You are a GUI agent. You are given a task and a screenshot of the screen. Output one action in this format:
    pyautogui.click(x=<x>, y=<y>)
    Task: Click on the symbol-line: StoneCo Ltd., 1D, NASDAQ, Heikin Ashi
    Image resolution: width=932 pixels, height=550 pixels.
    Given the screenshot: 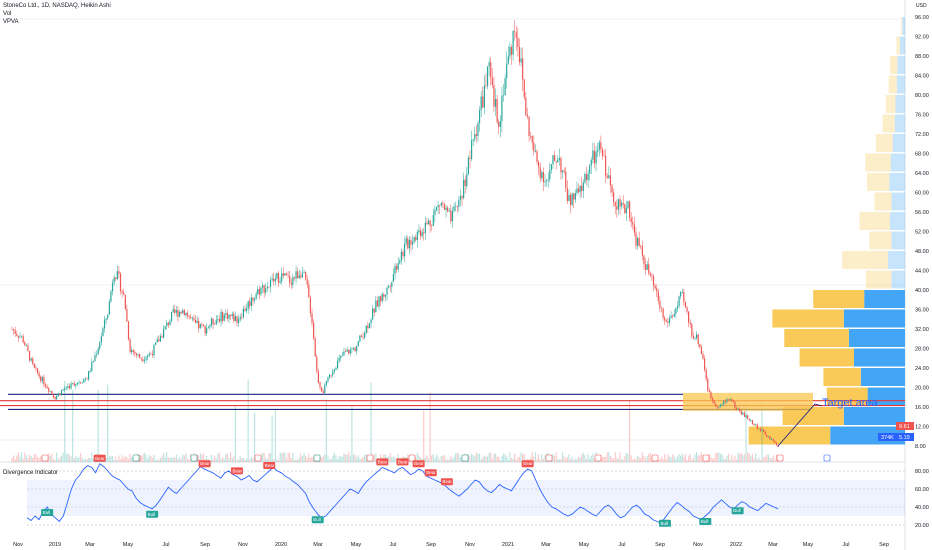 What is the action you would take?
    pyautogui.click(x=57, y=6)
    